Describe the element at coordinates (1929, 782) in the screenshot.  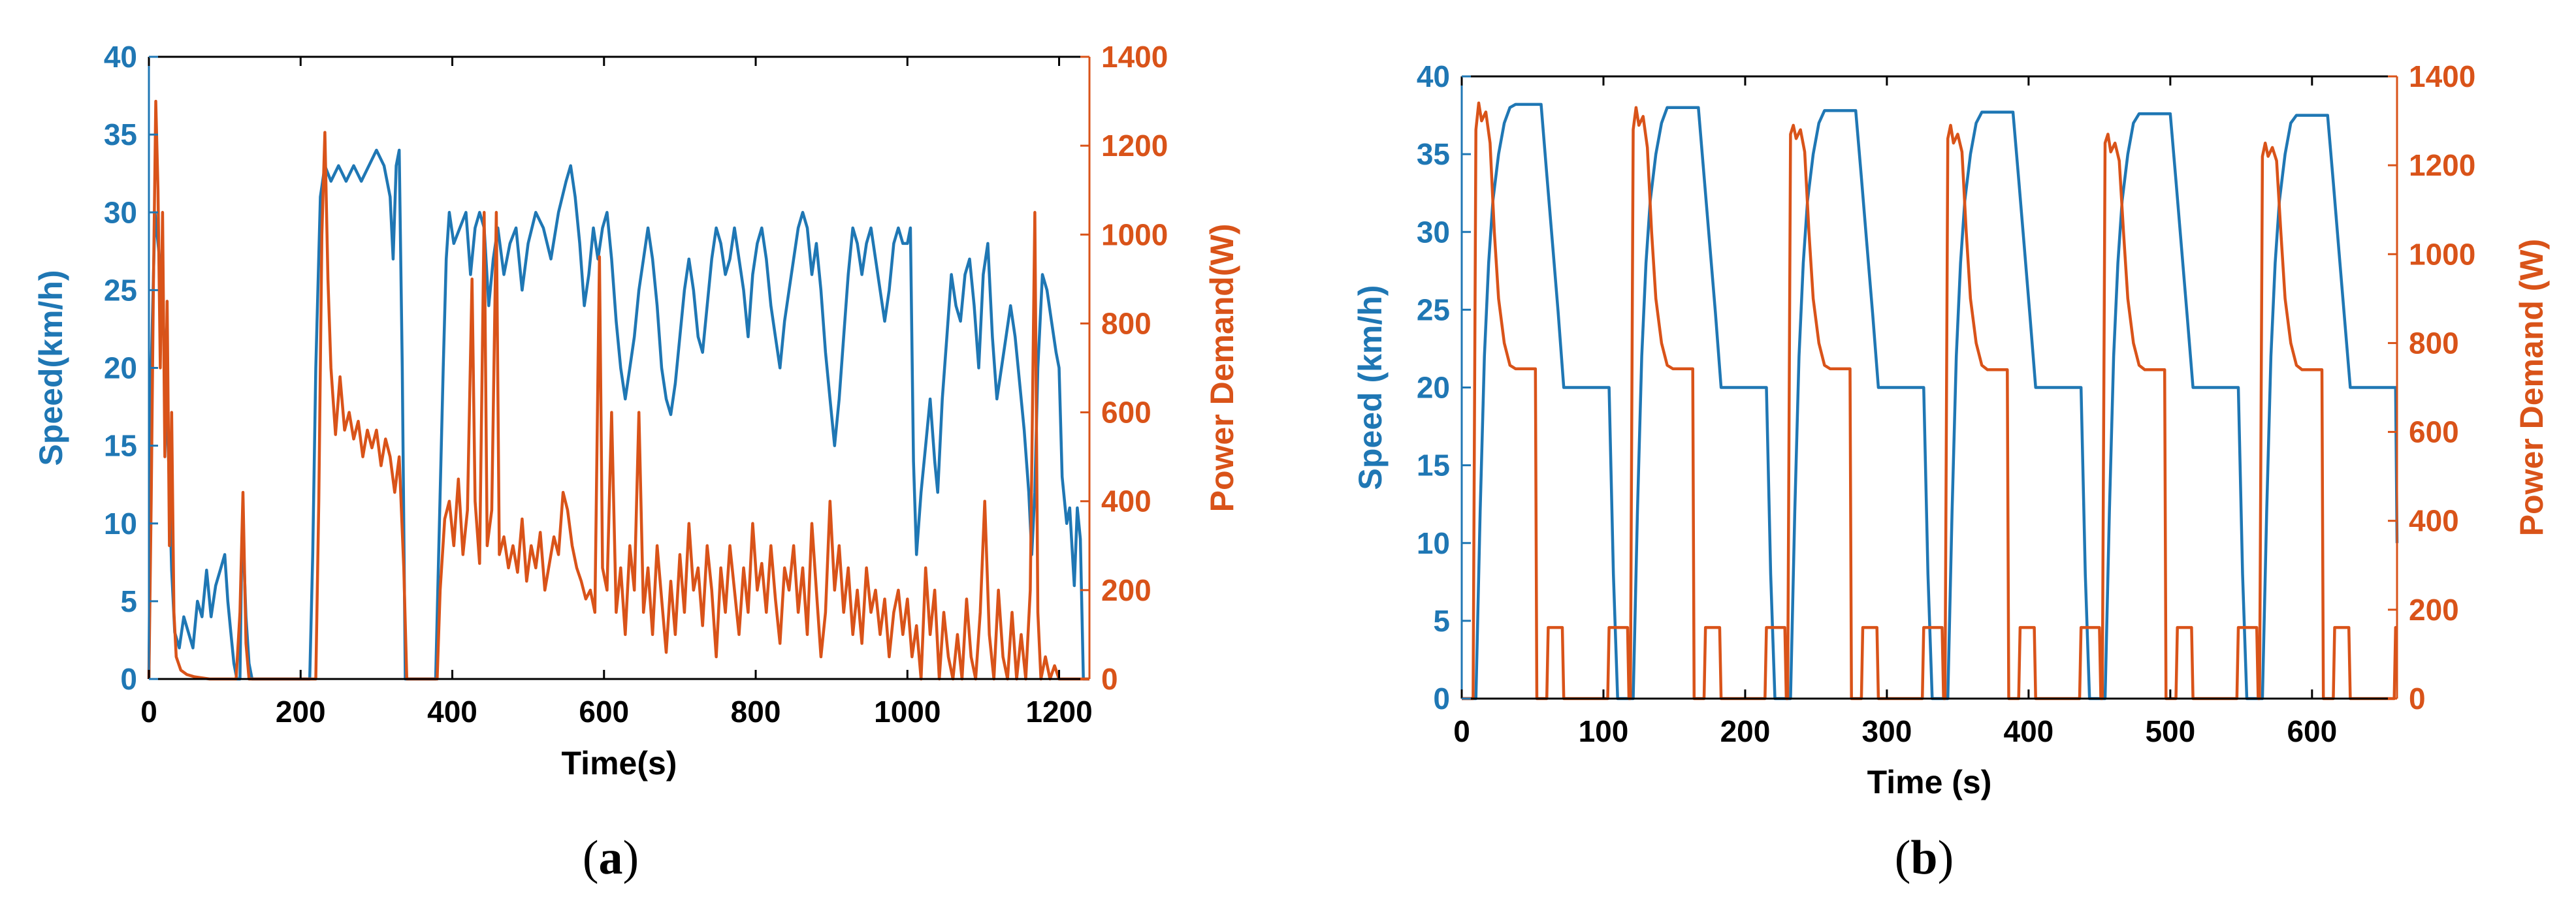
I see `x-axis-label: Time (s)` at that location.